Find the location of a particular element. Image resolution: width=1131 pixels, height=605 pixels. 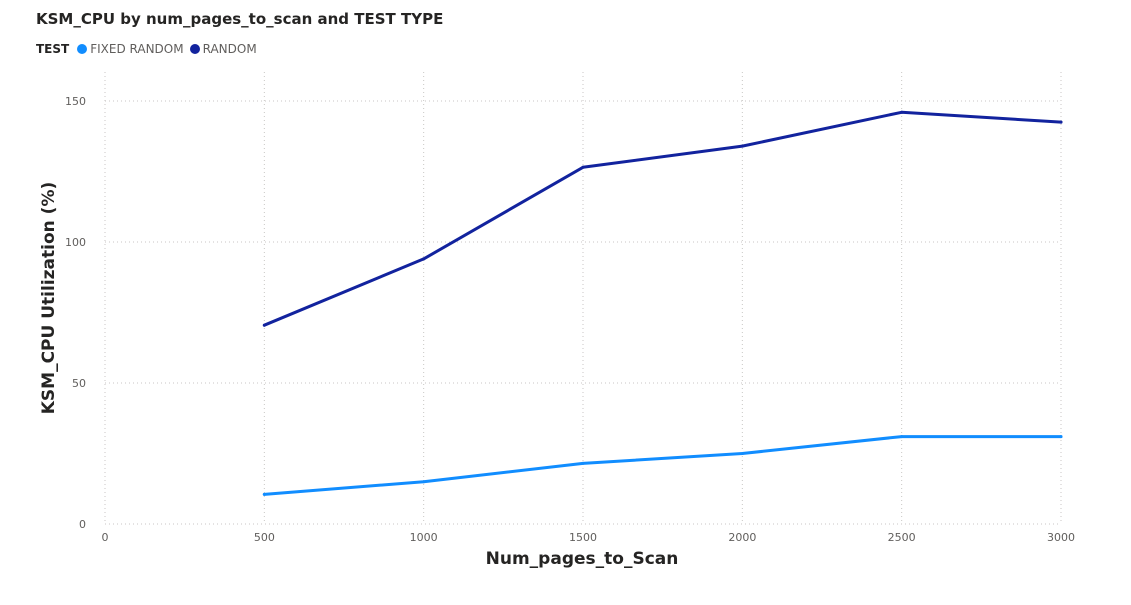

legend-item-fixed-random: FIXED RANDOM is located at coordinates (130, 49).